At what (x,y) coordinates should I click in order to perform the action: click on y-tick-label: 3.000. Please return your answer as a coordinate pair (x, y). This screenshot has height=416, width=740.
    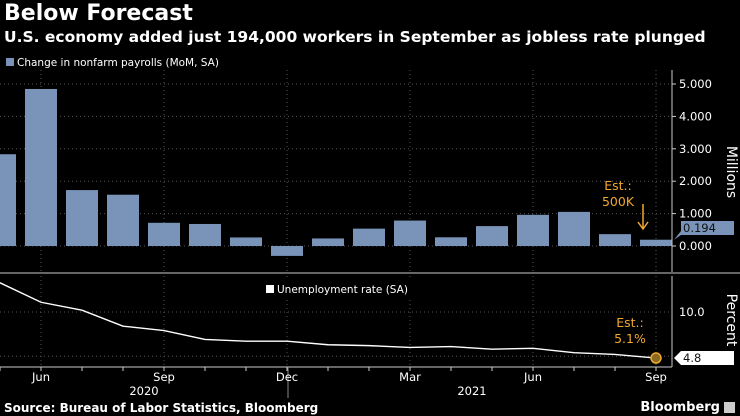
    Looking at the image, I should click on (695, 149).